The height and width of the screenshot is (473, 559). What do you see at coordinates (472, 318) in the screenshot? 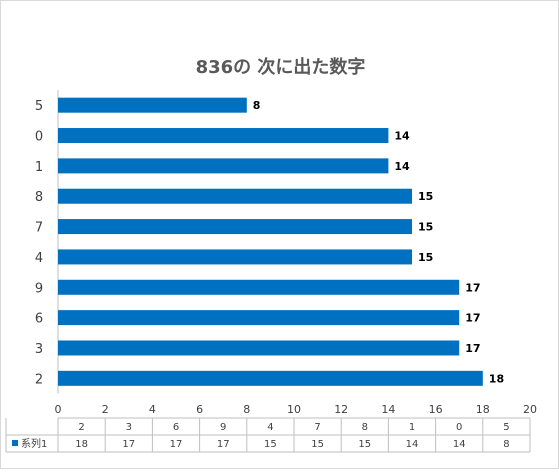
I see `data-label-6: 17` at bounding box center [472, 318].